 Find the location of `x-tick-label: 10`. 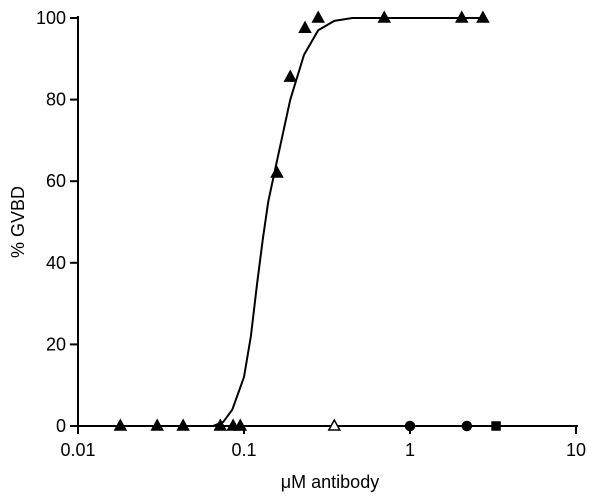

x-tick-label: 10 is located at coordinates (576, 450).